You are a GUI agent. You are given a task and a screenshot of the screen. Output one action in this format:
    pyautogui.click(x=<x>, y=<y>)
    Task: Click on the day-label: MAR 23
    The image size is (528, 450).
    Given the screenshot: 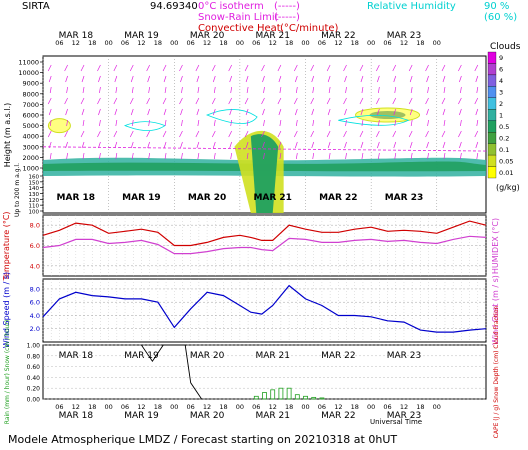 What is the action you would take?
    pyautogui.click(x=404, y=356)
    